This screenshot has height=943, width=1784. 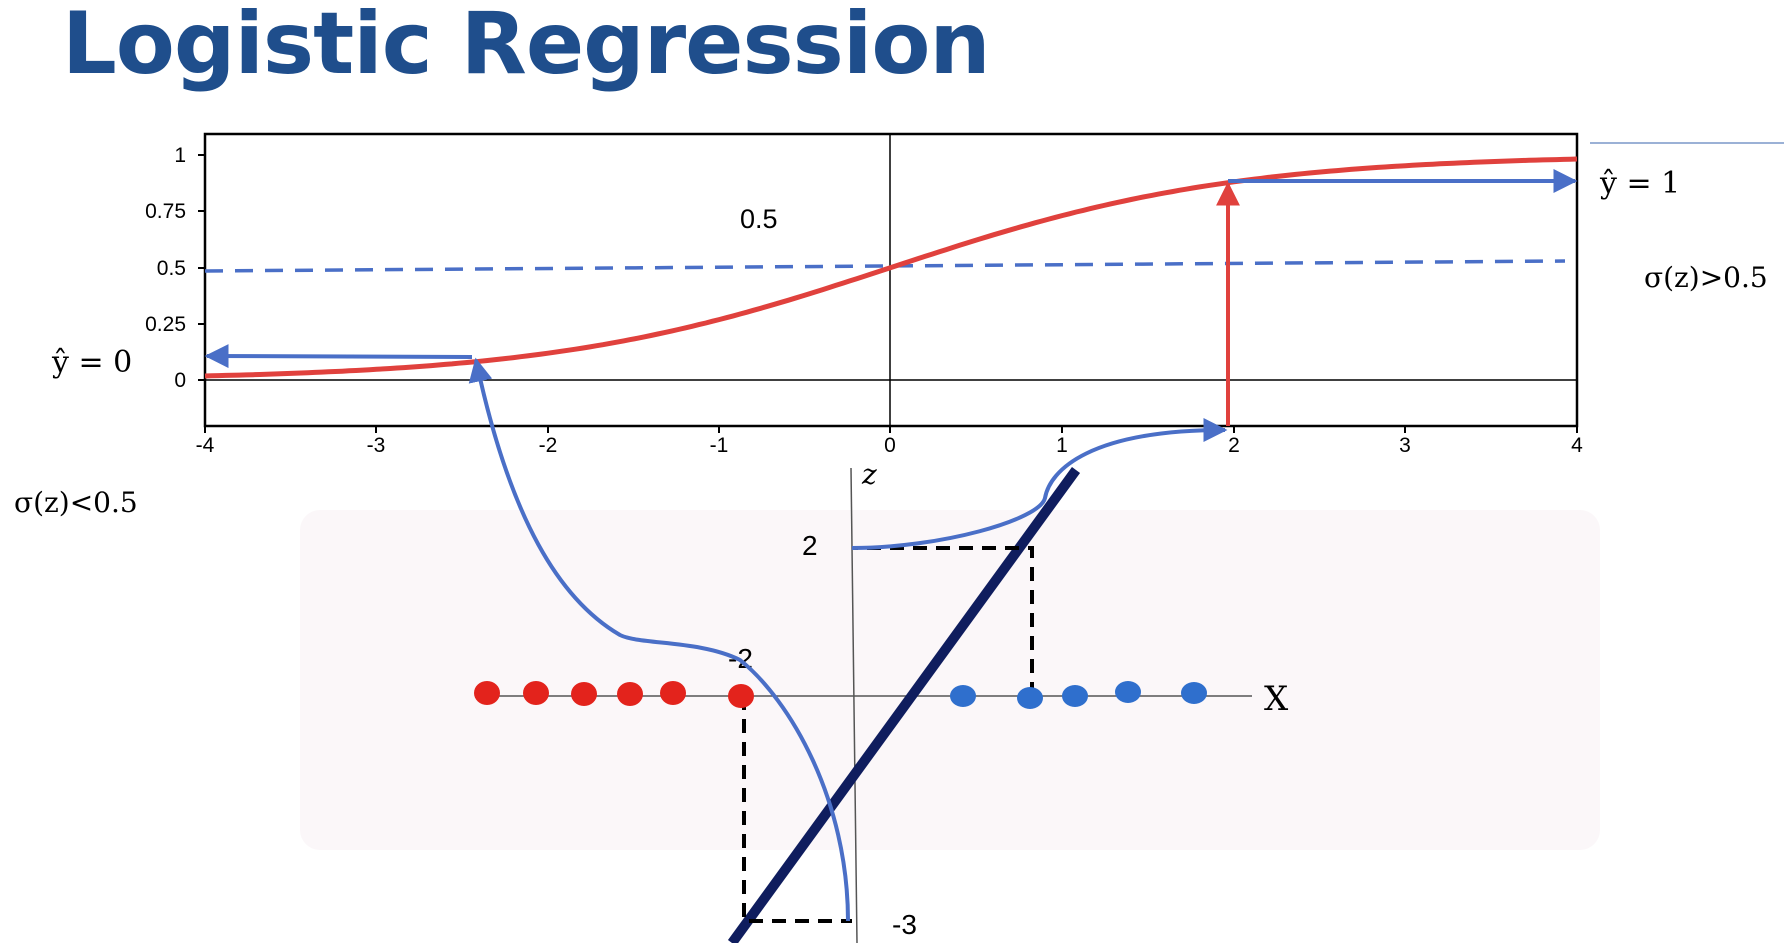 What do you see at coordinates (180, 155) in the screenshot?
I see `y-tick-label: 1` at bounding box center [180, 155].